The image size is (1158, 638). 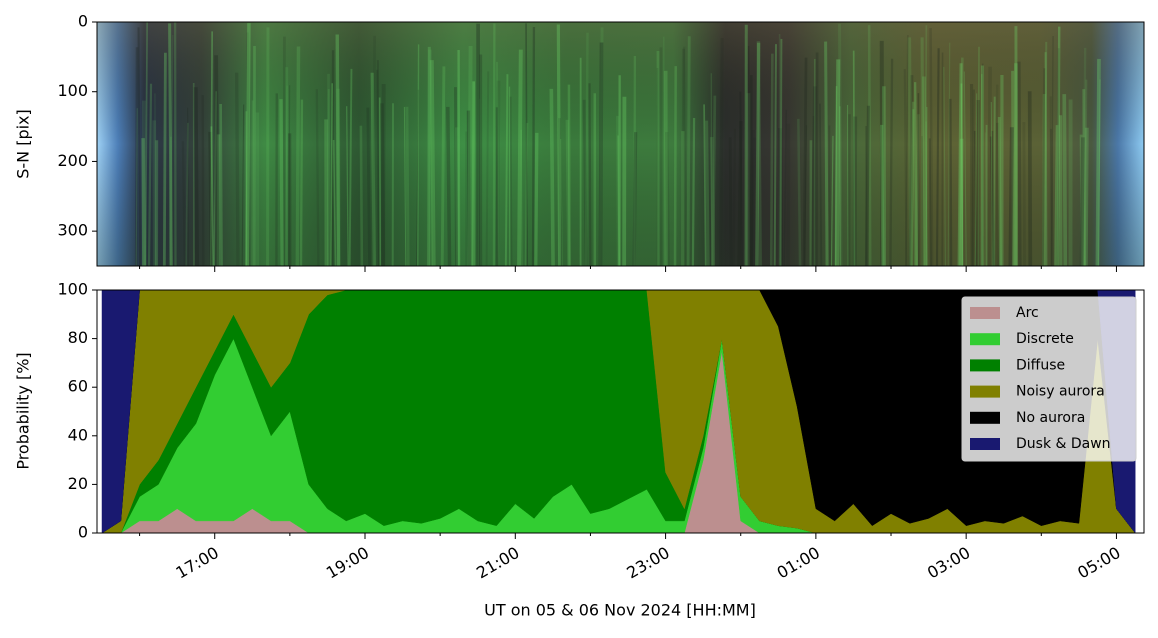 I want to click on legend-label: No aurora, so click(x=1050, y=418).